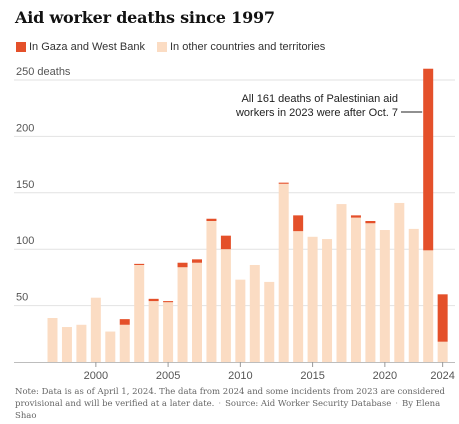  Describe the element at coordinates (247, 47) in the screenshot. I see `legend-label-other: In other countries and territories` at that location.